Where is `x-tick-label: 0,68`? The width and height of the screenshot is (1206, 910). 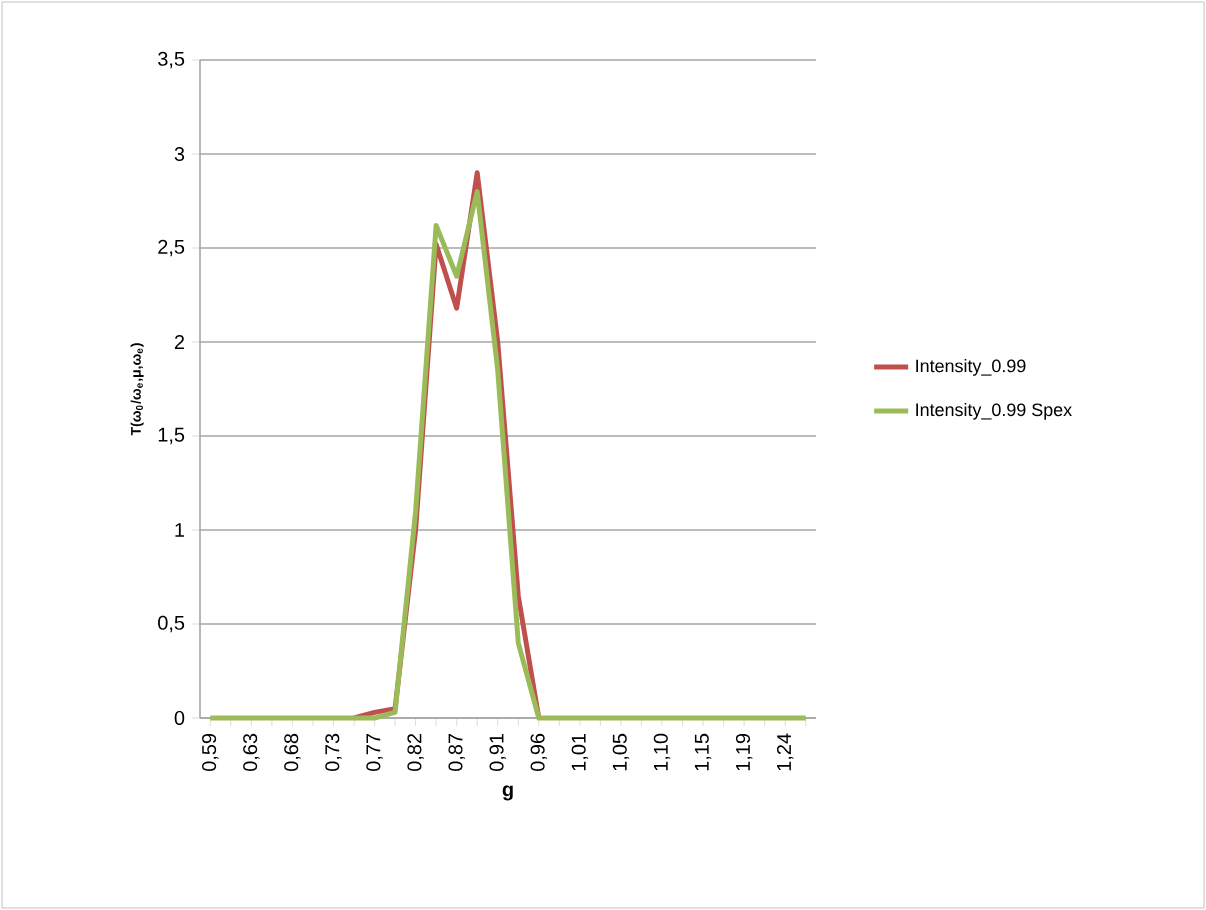 x-tick-label: 0,68 is located at coordinates (292, 752).